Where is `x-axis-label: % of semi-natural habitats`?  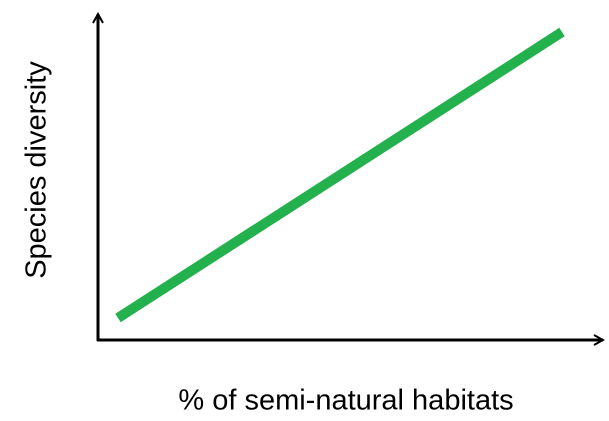 x-axis-label: % of semi-natural habitats is located at coordinates (345, 401).